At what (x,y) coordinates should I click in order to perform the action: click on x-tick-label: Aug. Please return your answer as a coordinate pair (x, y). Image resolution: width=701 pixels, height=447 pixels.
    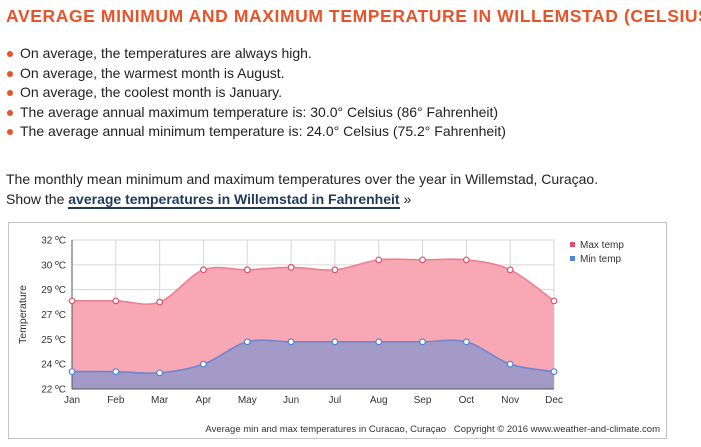
    Looking at the image, I should click on (379, 400).